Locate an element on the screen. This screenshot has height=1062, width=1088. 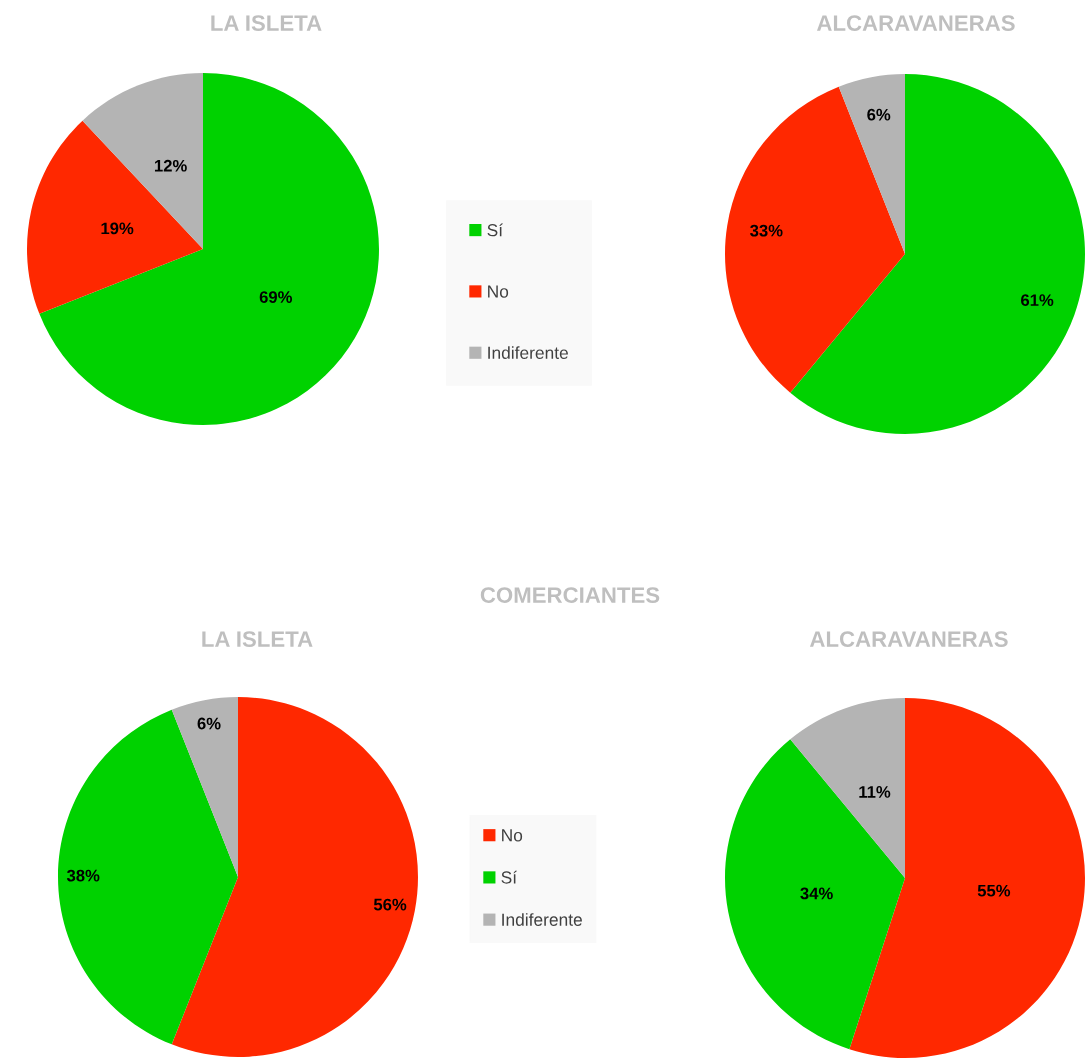
data-label: 55% is located at coordinates (994, 890).